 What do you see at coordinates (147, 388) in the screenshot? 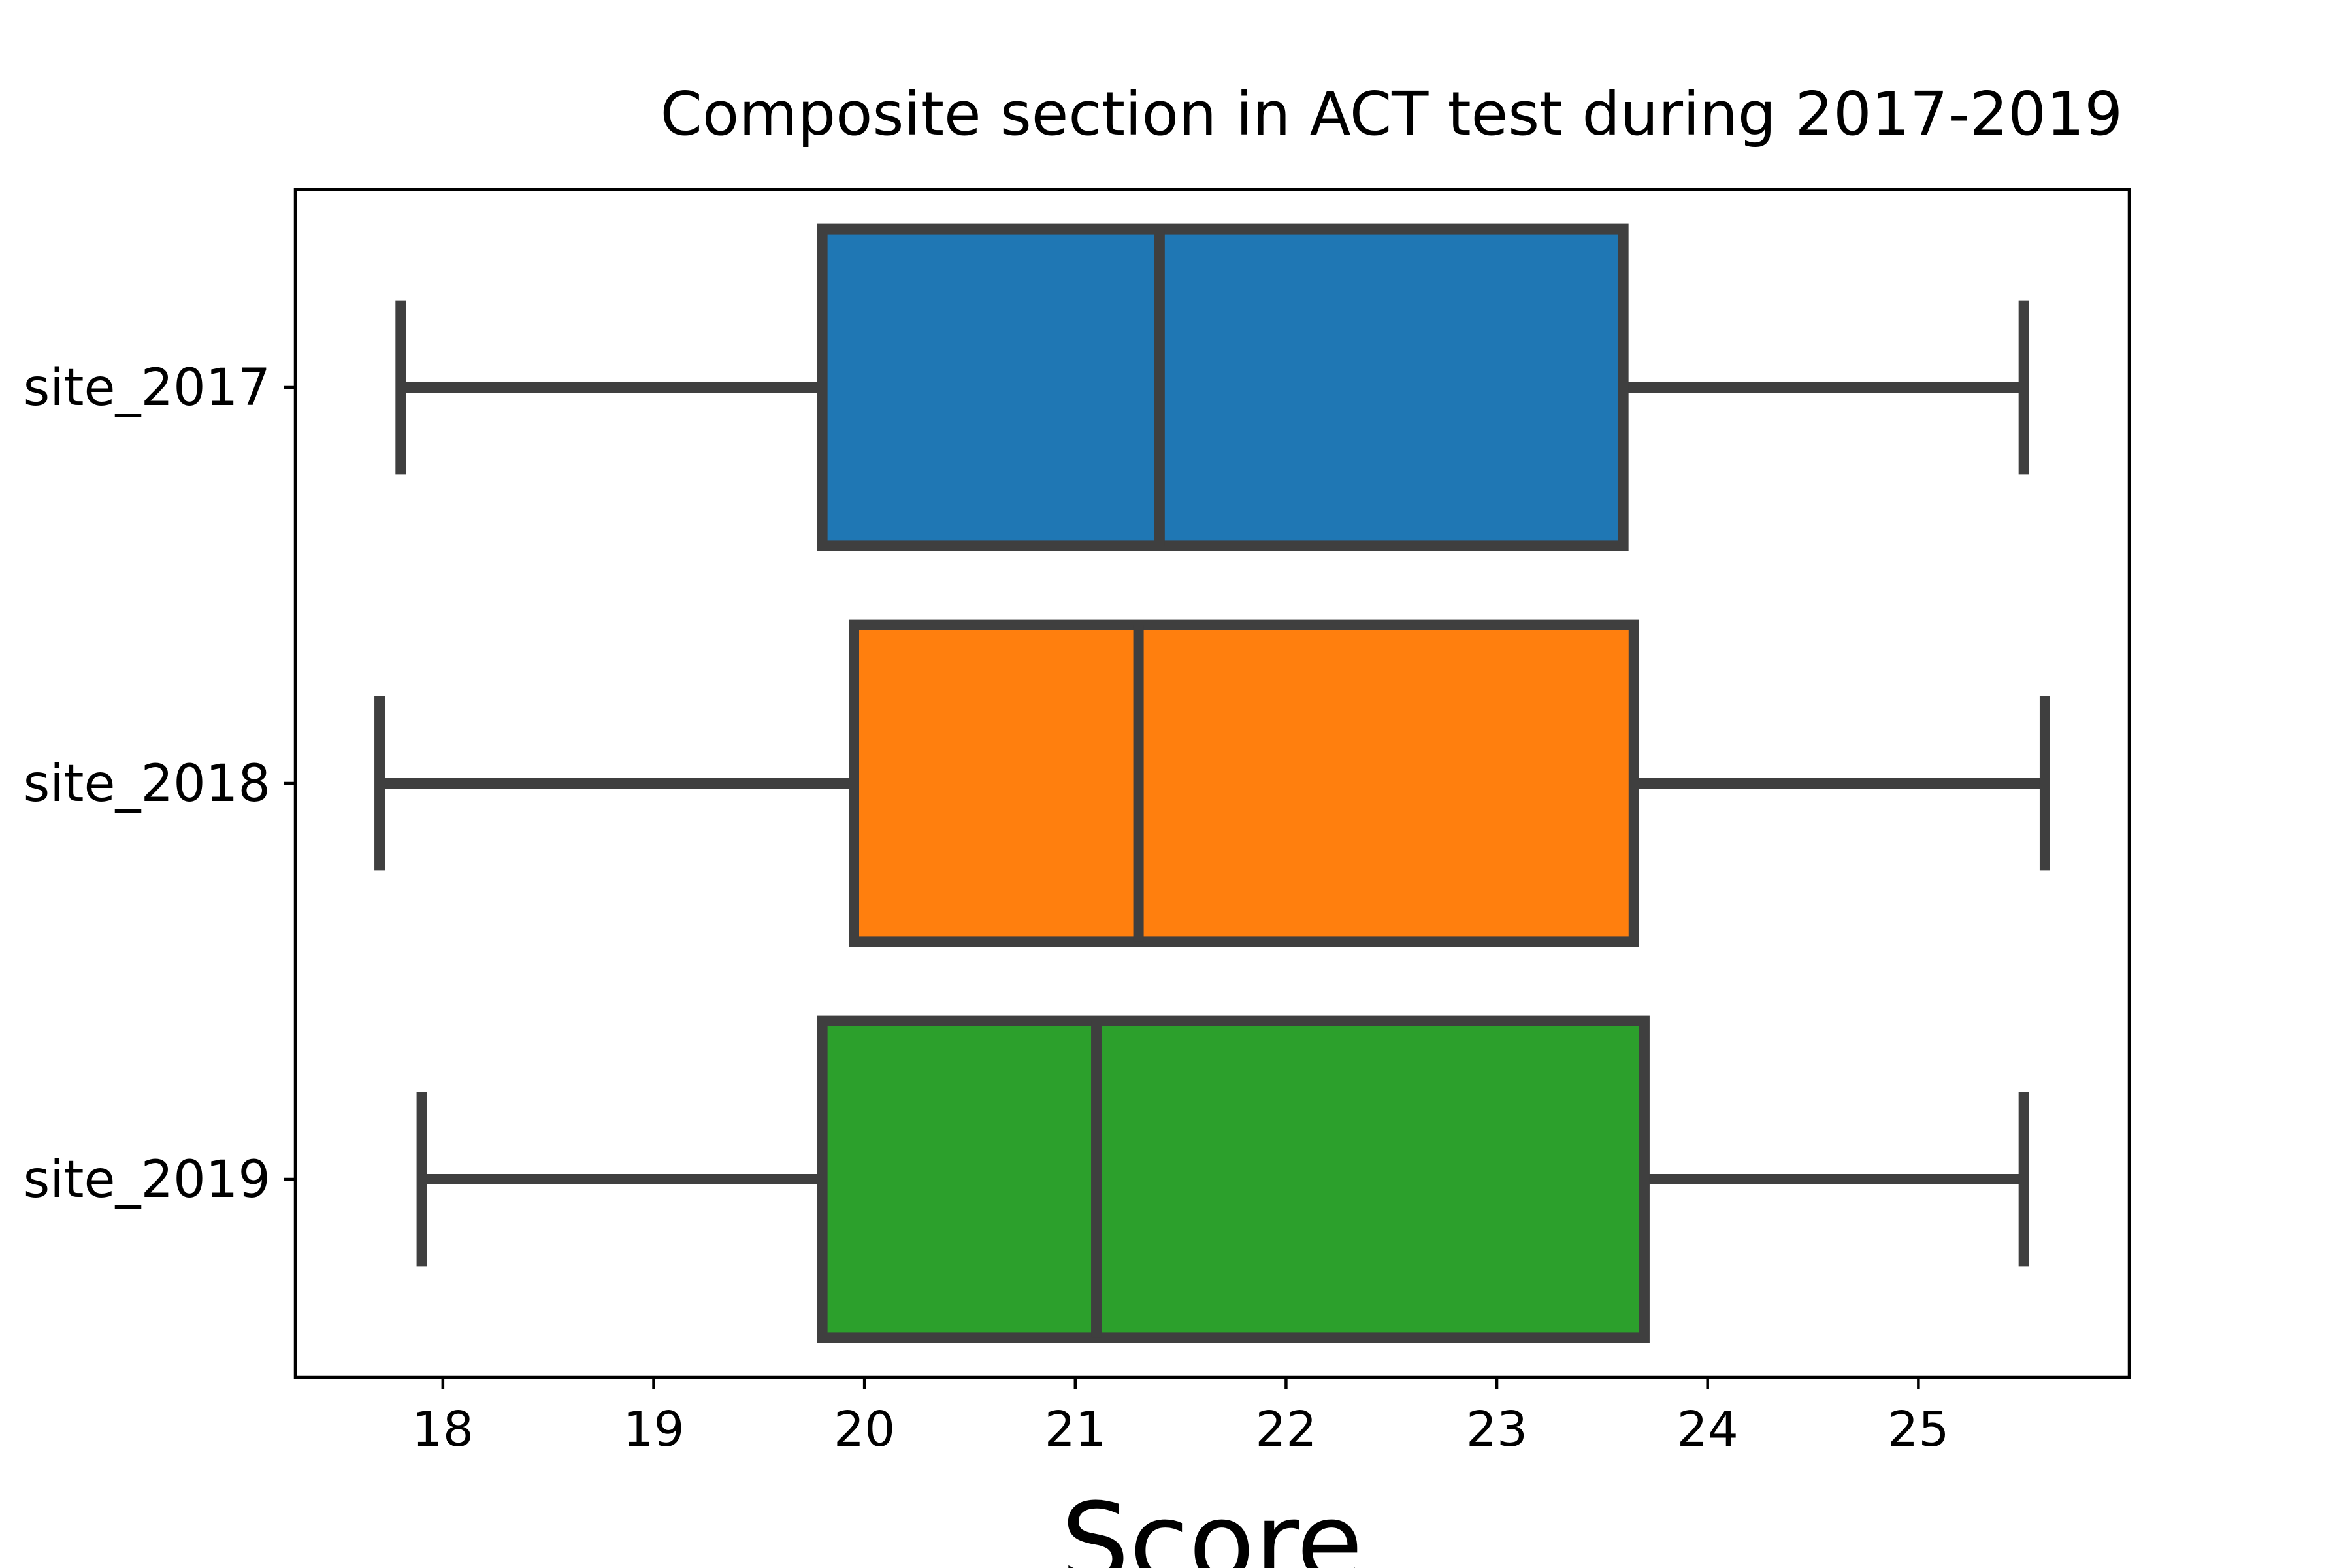
I see `y-tick-label: site_2017` at bounding box center [147, 388].